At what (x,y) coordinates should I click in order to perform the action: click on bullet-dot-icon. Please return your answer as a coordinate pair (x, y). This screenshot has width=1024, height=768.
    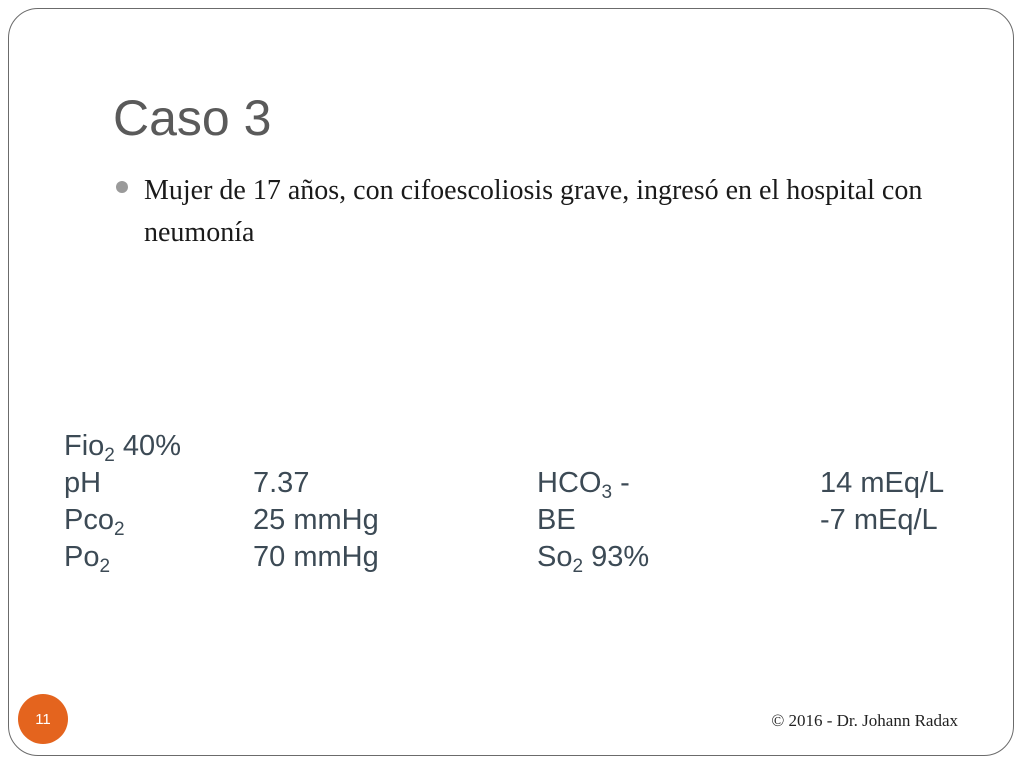
    Looking at the image, I should click on (122, 187).